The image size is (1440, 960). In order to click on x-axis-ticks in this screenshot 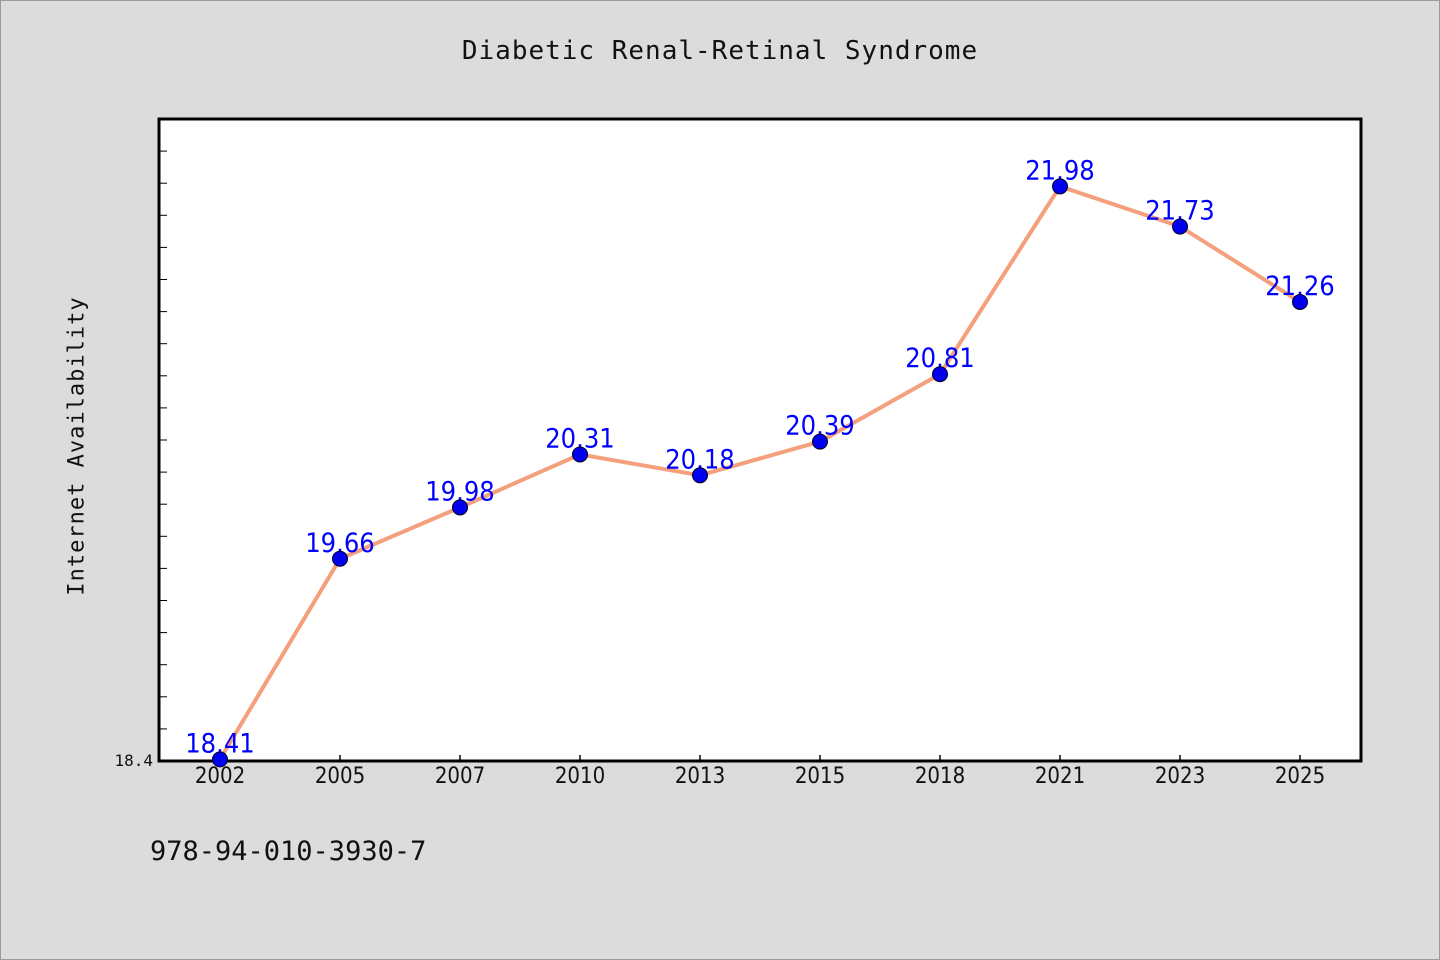, I will do `click(760, 758)`.